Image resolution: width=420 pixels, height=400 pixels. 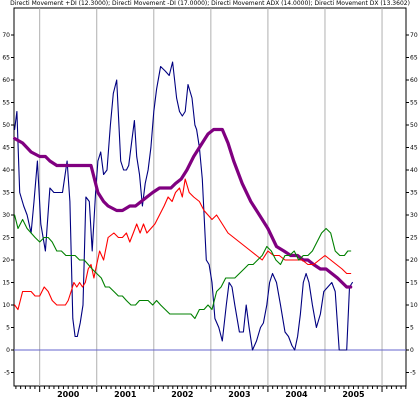 What do you see at coordinates (414, 80) in the screenshot?
I see `y-tick-label-right: 60` at bounding box center [414, 80].